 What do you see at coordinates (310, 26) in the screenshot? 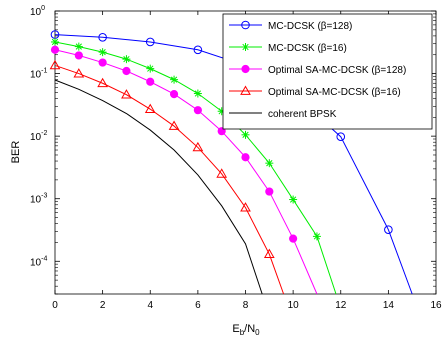
I see `legend-label: MC-DCSK (β=128)` at bounding box center [310, 26].